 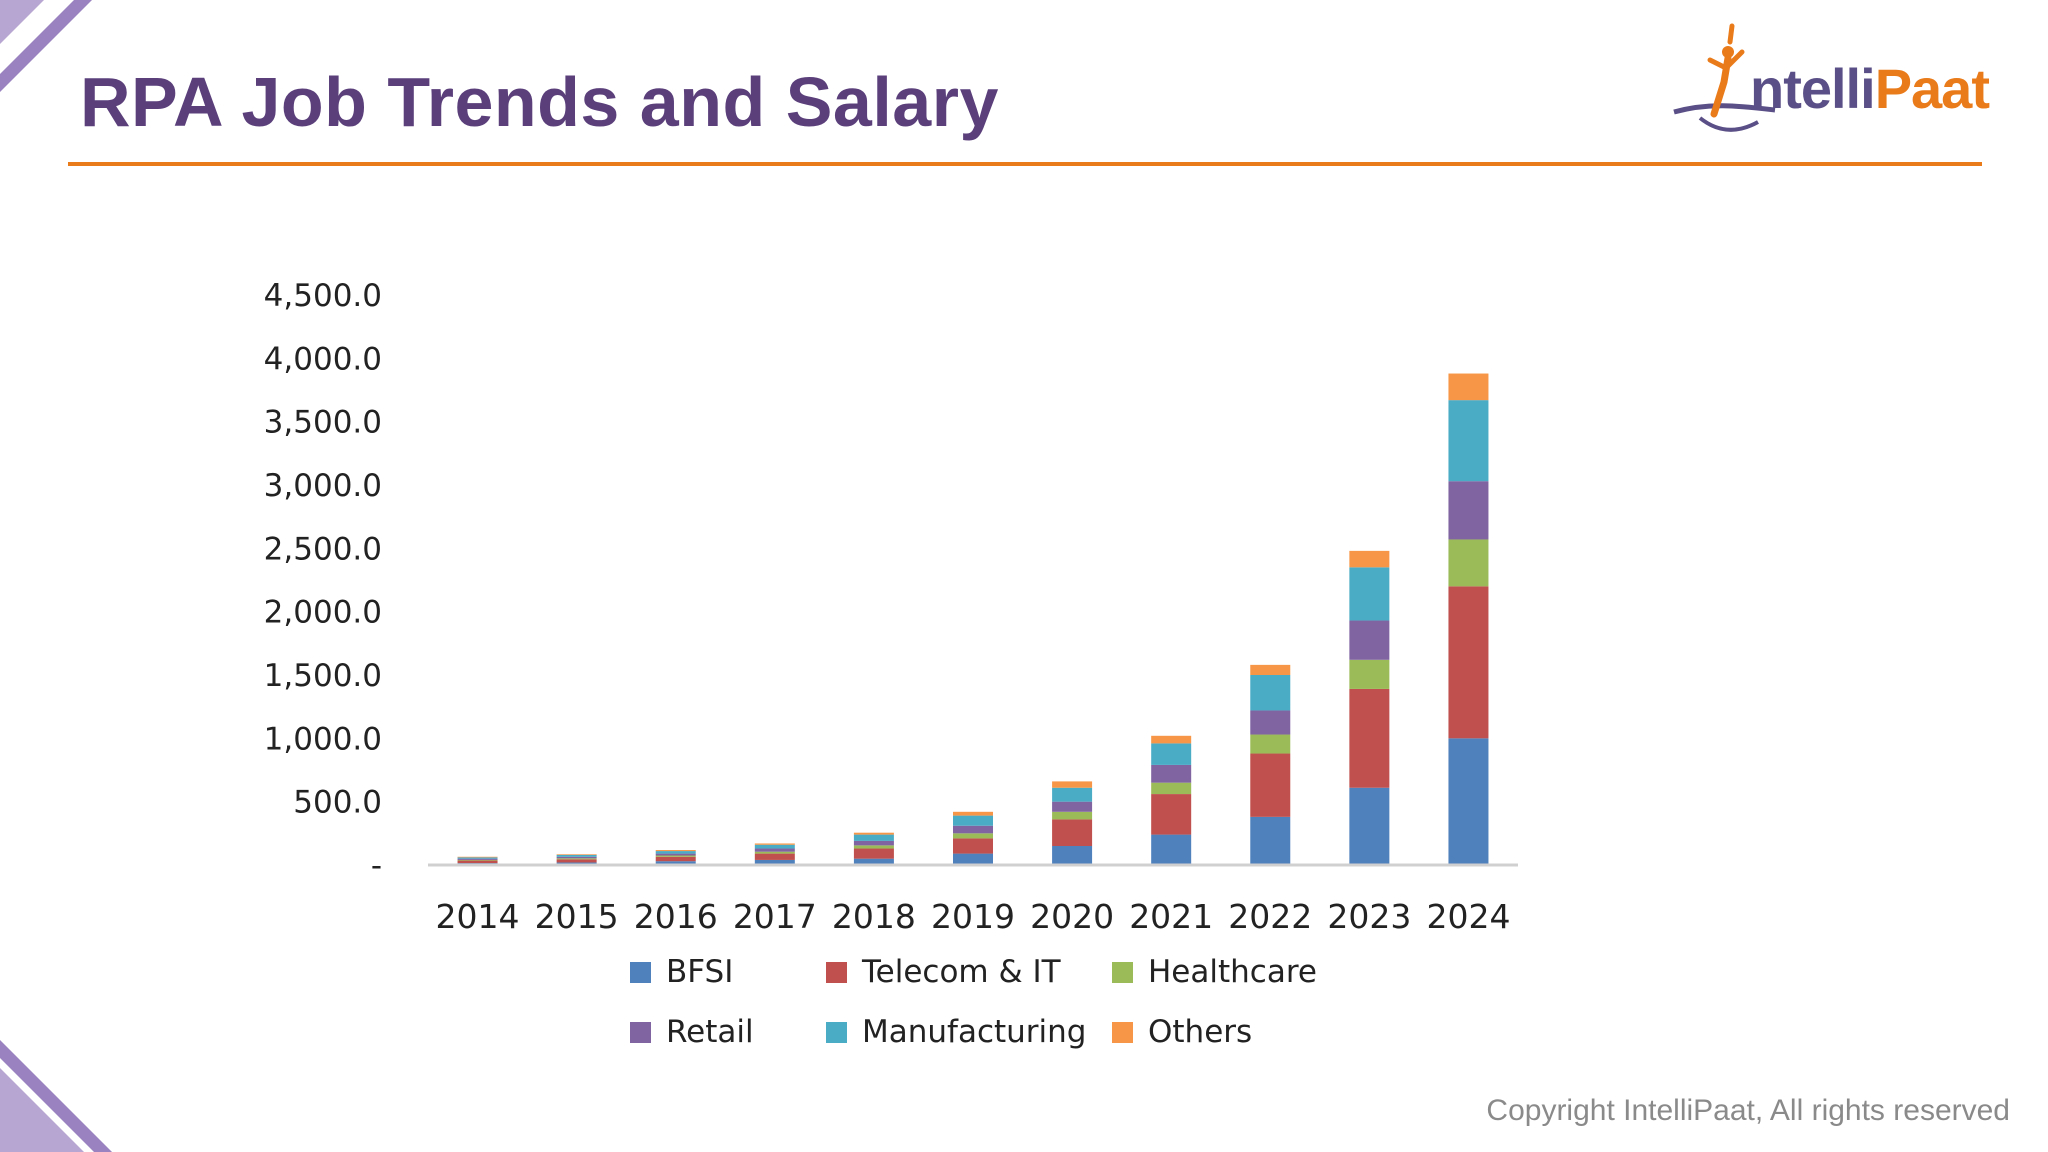 I want to click on bar-segment-telecom-it-2020, so click(x=1072, y=832).